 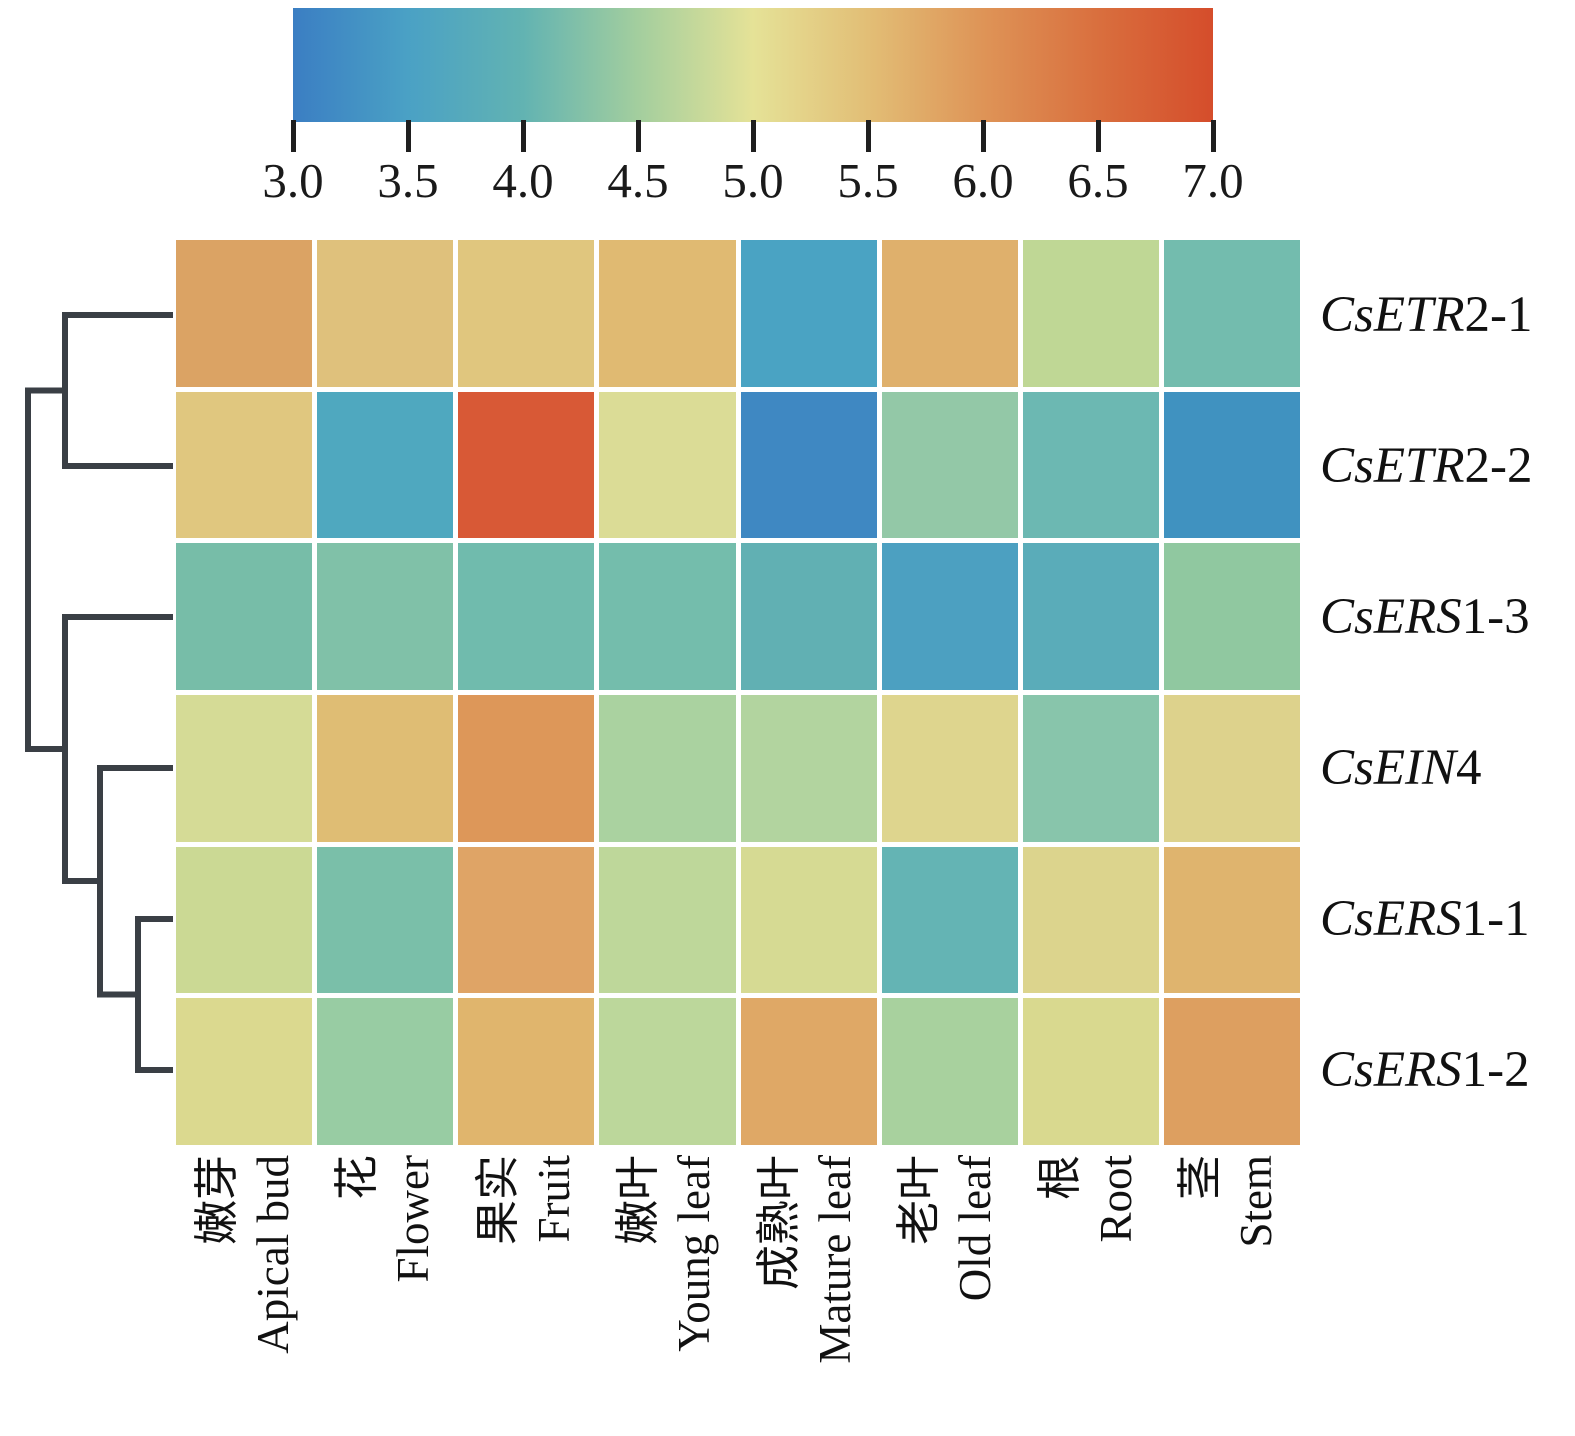 I want to click on heatmap-cell-CsERS1-3-old-leaf, so click(x=949, y=616).